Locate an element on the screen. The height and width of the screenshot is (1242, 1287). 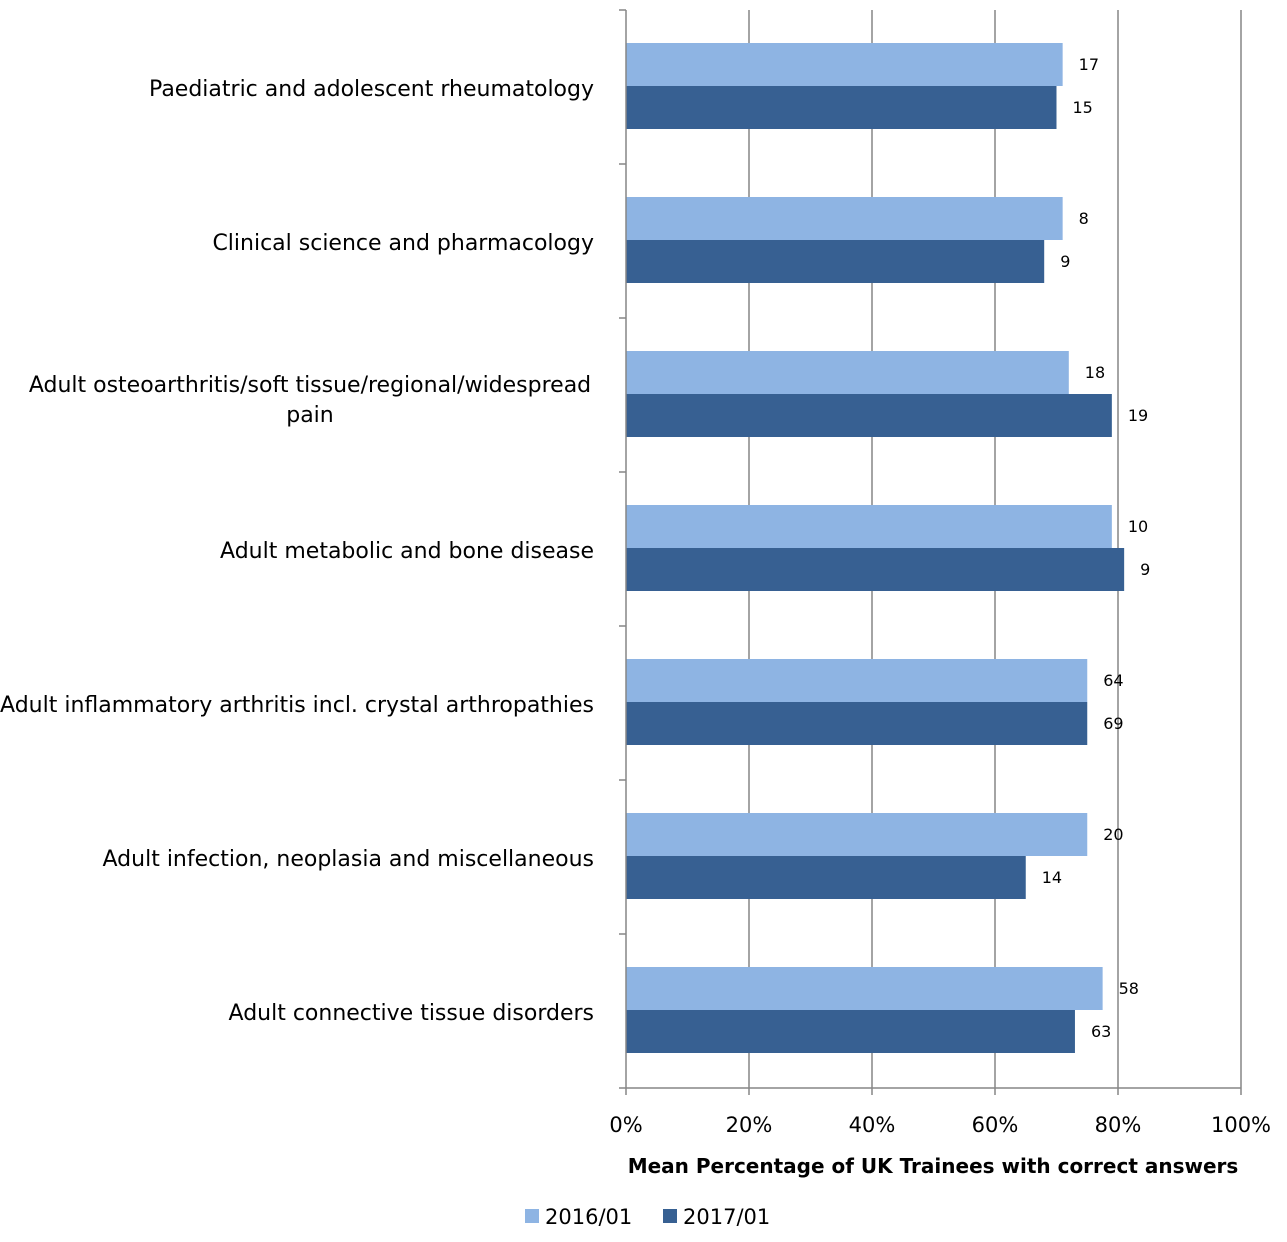
data-label: 63 is located at coordinates (1101, 1031).